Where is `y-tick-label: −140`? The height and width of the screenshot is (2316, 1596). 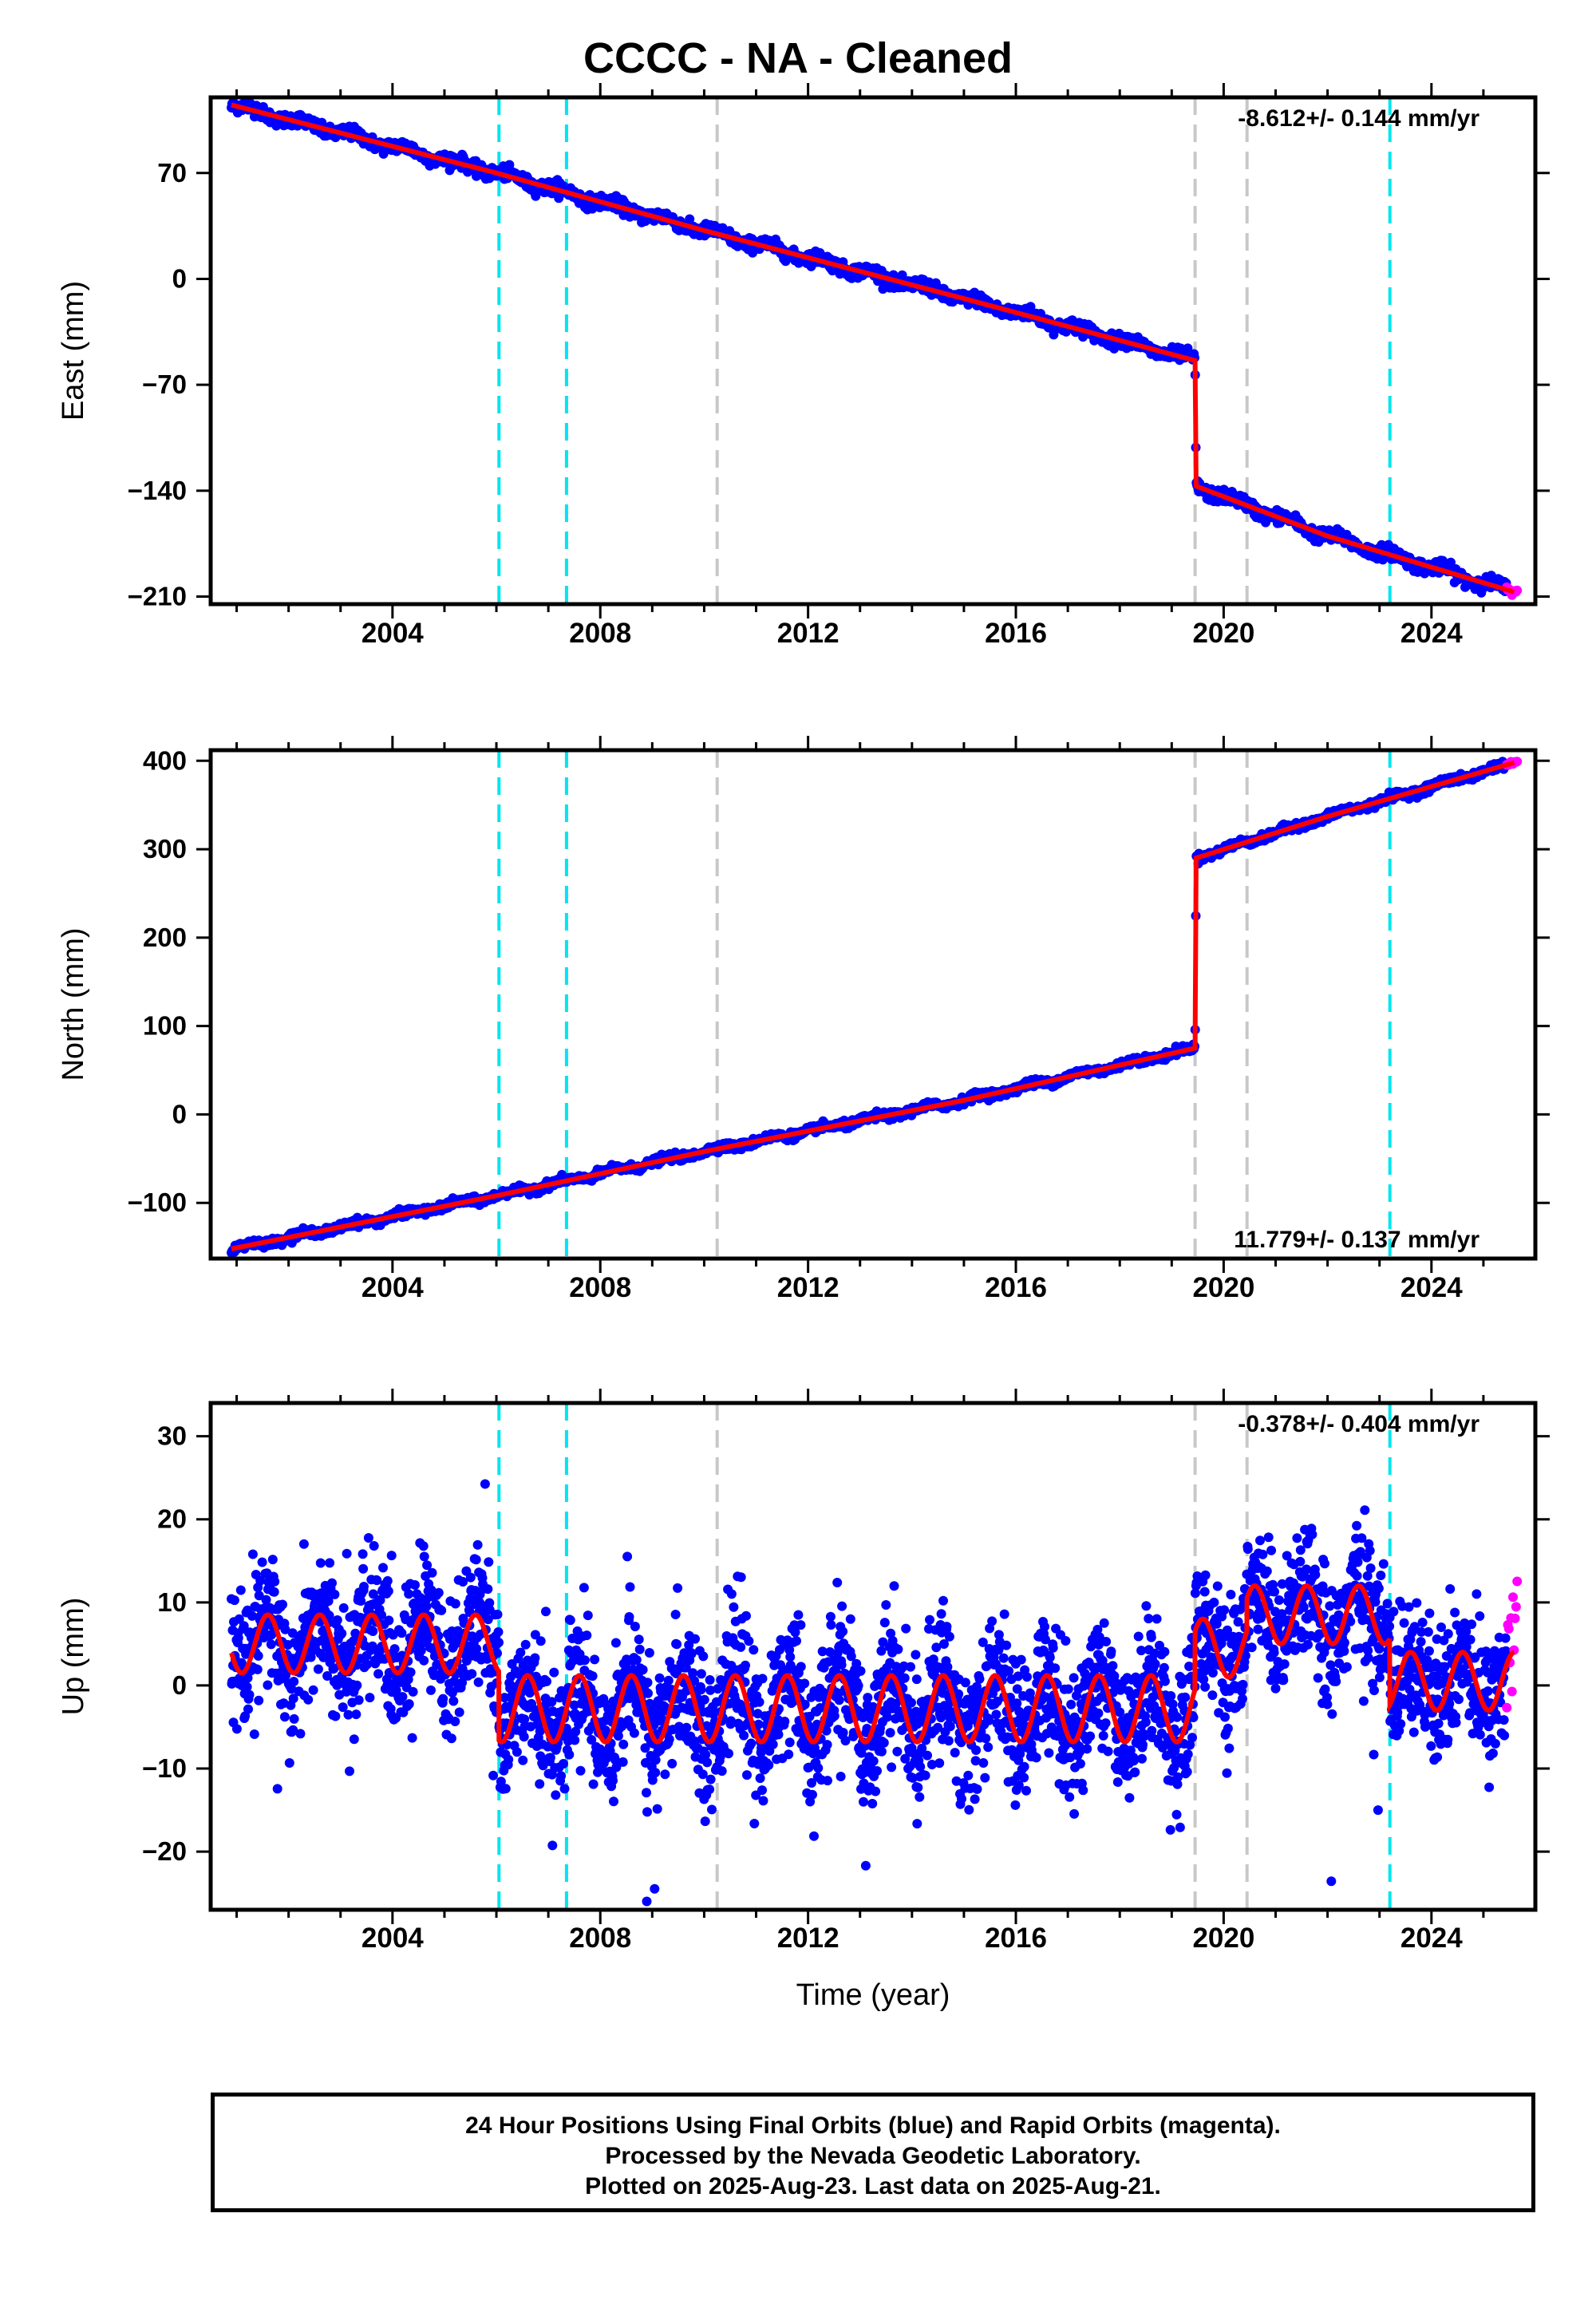 y-tick-label: −140 is located at coordinates (157, 491).